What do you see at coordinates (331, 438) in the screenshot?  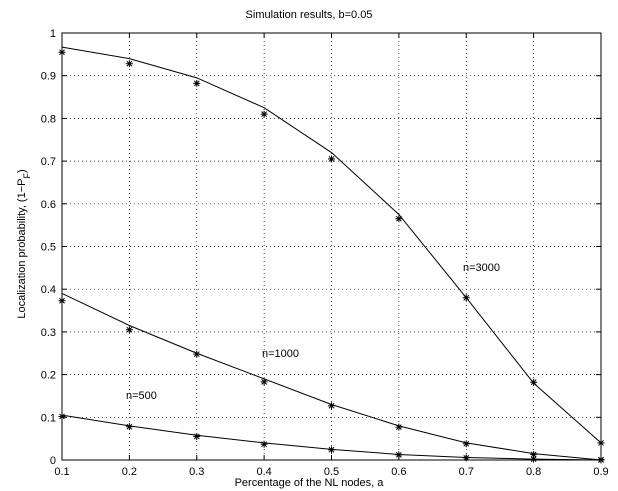 I see `series-n500` at bounding box center [331, 438].